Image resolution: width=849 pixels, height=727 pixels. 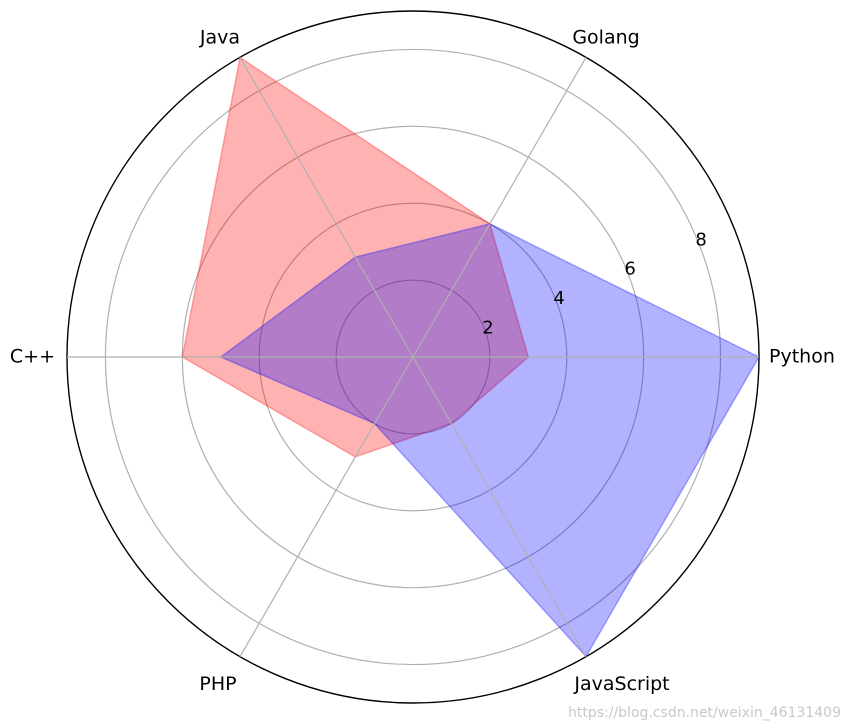 I want to click on r-tick-label-2: 2, so click(x=487, y=328).